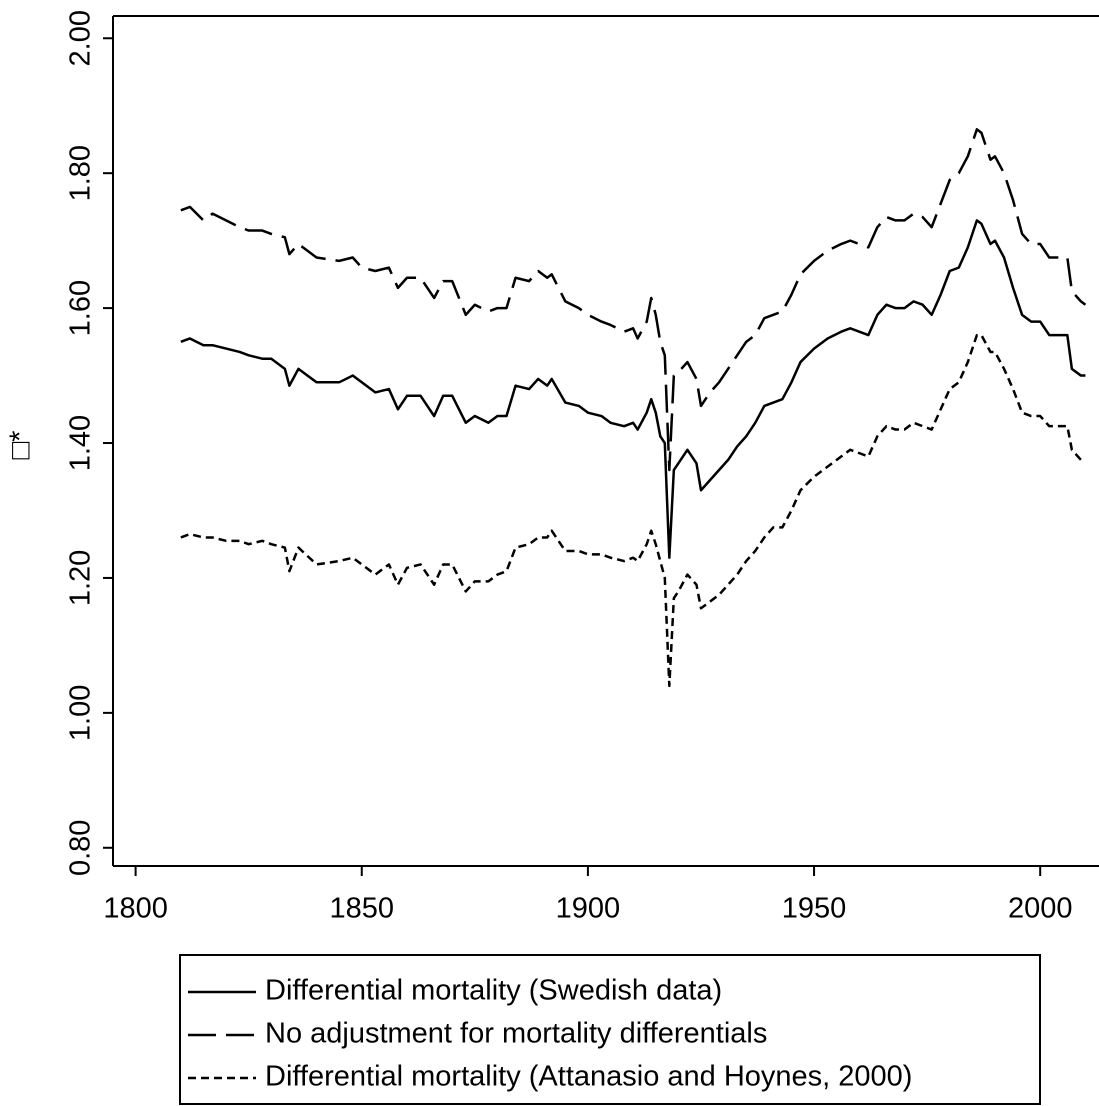 The height and width of the screenshot is (1106, 1099). I want to click on x-tick-label: 1800, so click(135, 909).